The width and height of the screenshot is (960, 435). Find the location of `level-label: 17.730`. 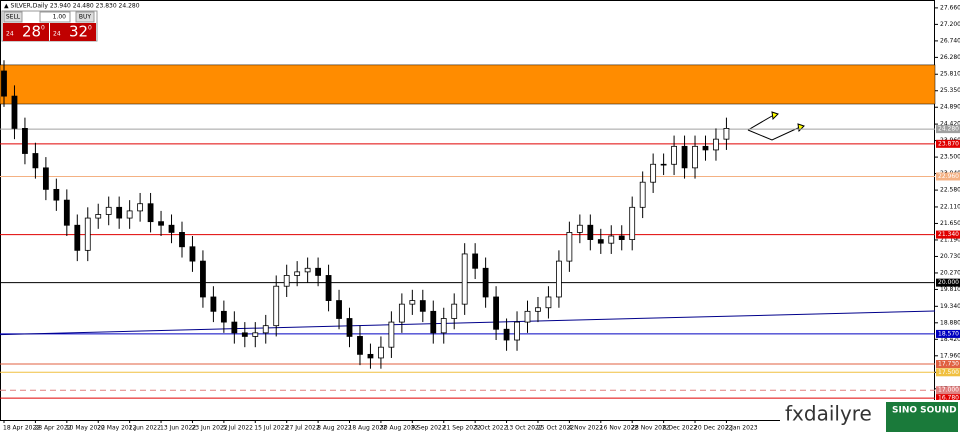

level-label: 17.730 is located at coordinates (948, 364).